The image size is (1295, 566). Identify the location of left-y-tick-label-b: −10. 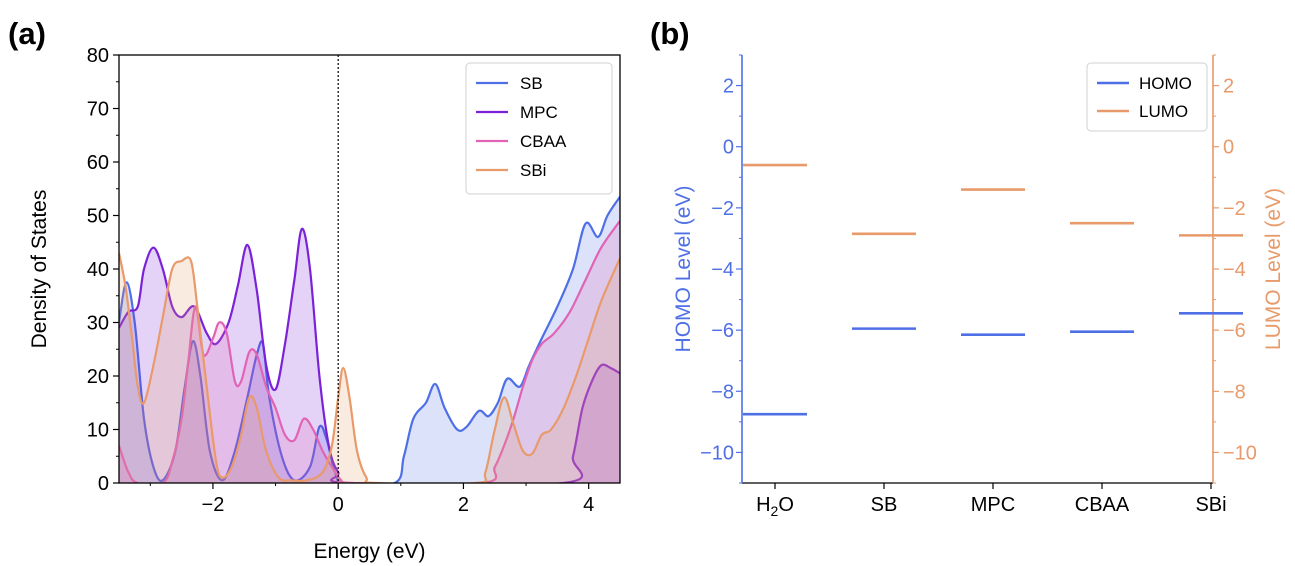
(717, 453).